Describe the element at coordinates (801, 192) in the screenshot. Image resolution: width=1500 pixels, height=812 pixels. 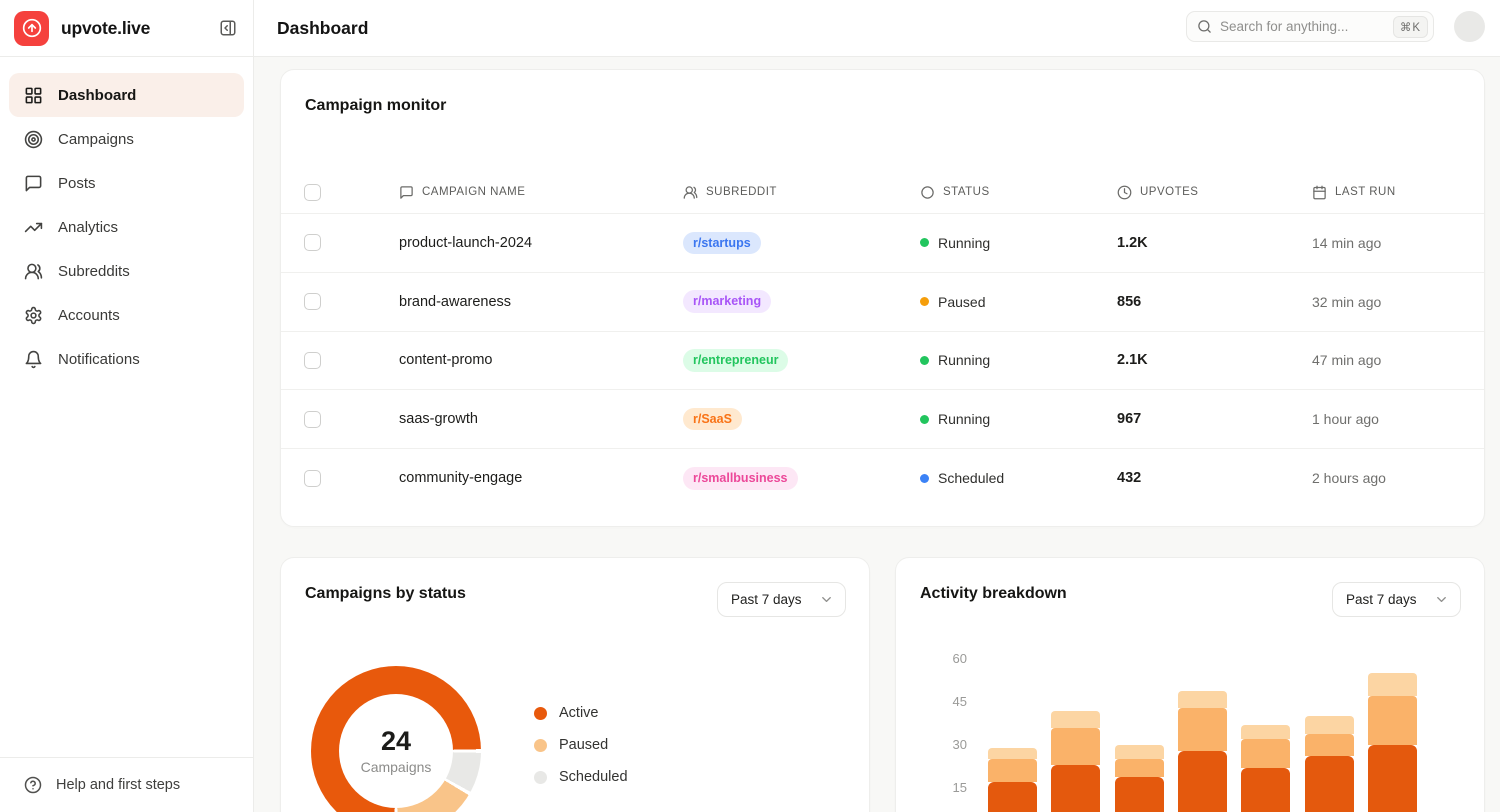
I see `column-header: SUBREDDIT` at that location.